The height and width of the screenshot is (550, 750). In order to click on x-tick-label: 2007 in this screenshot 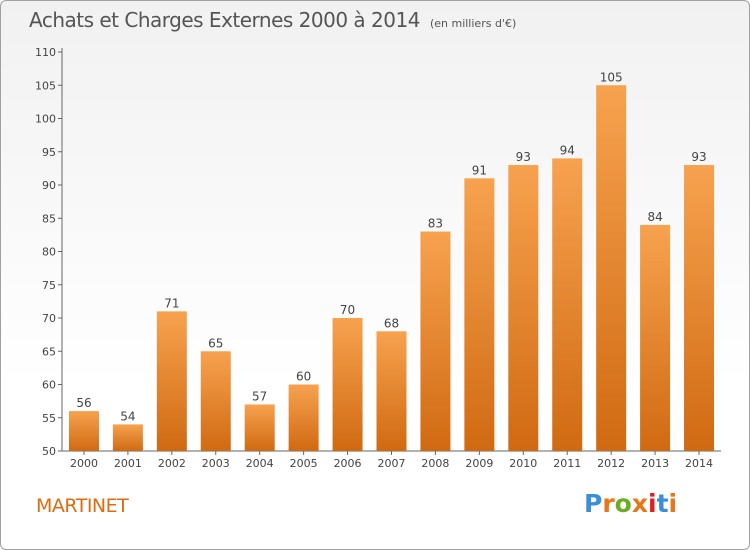, I will do `click(392, 463)`.